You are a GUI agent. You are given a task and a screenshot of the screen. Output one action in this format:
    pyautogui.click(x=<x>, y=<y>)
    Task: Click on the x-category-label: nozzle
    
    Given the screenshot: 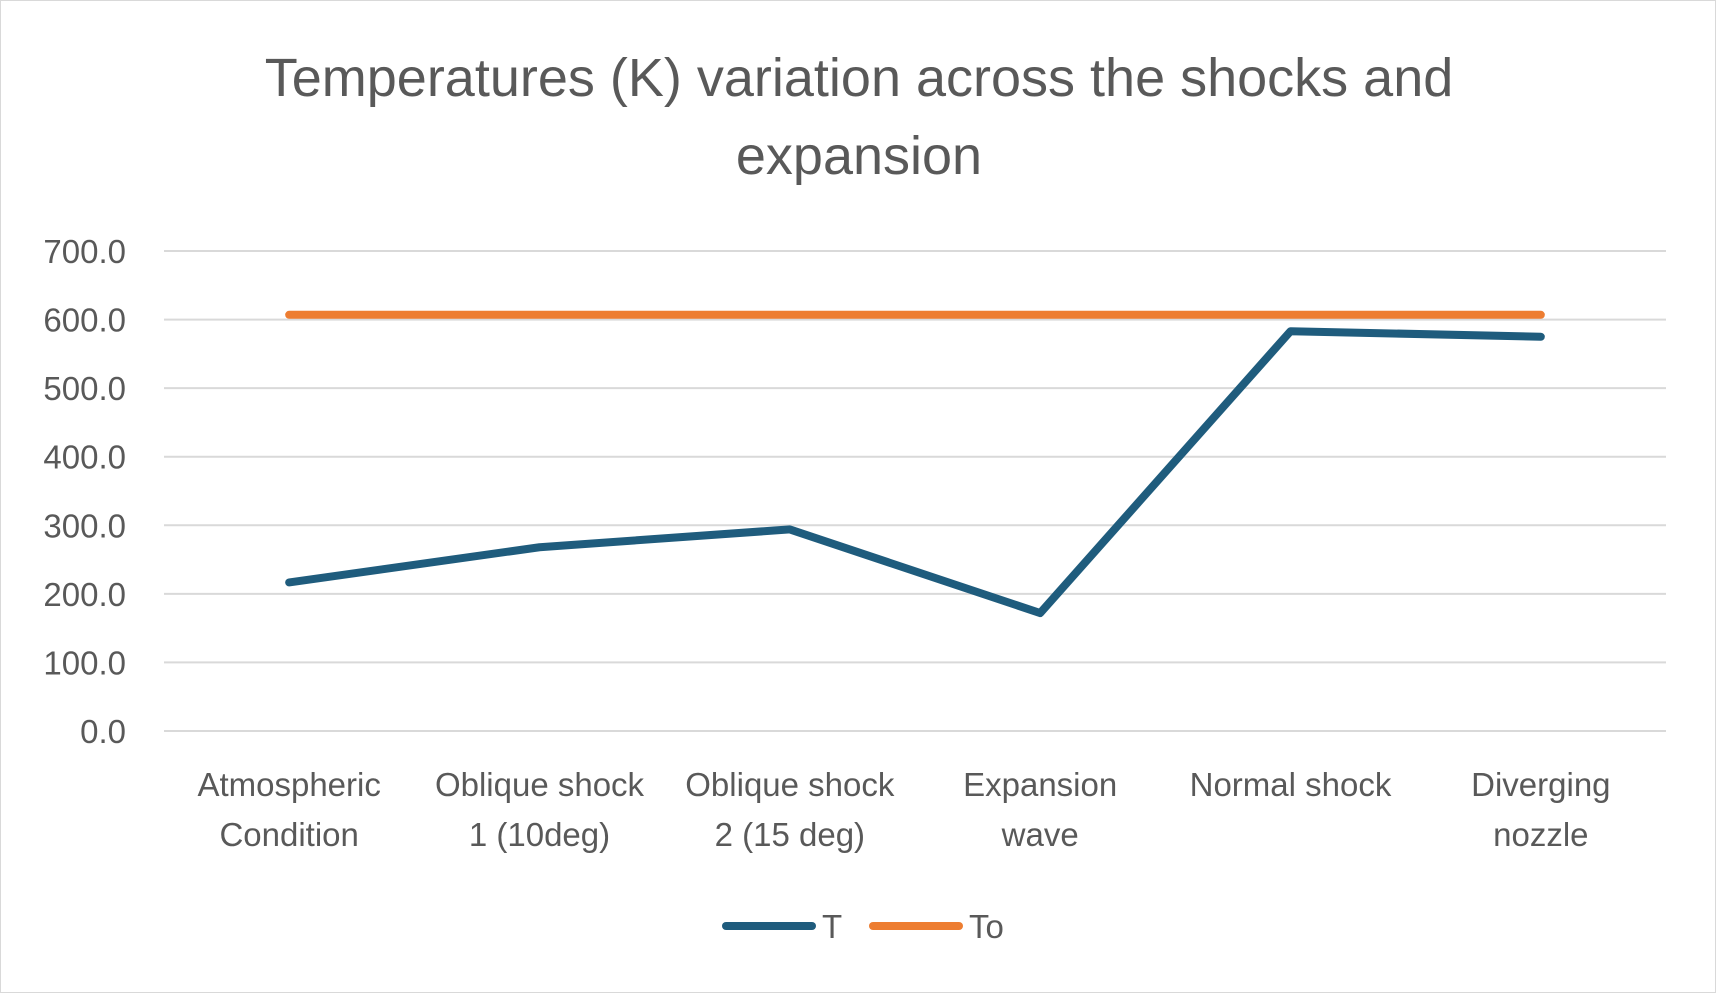 What is the action you would take?
    pyautogui.click(x=1540, y=834)
    